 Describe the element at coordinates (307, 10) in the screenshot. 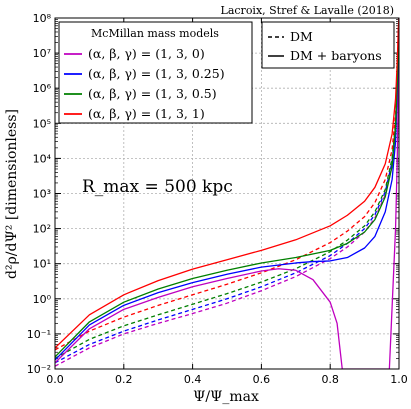

I see `corner-note: Lacroix, Stref & Lavalle (2018)` at that location.